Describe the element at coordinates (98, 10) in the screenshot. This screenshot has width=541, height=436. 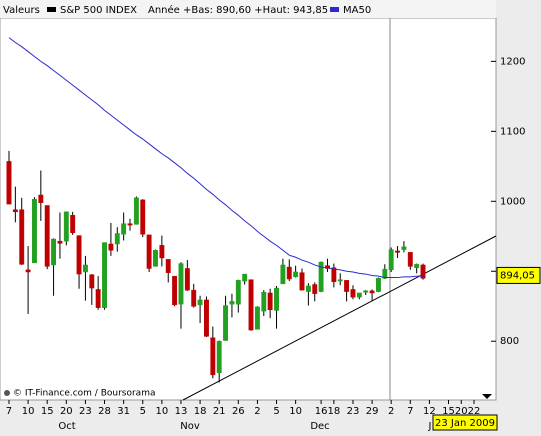
I see `legend-label: S&P 500 INDEX` at that location.